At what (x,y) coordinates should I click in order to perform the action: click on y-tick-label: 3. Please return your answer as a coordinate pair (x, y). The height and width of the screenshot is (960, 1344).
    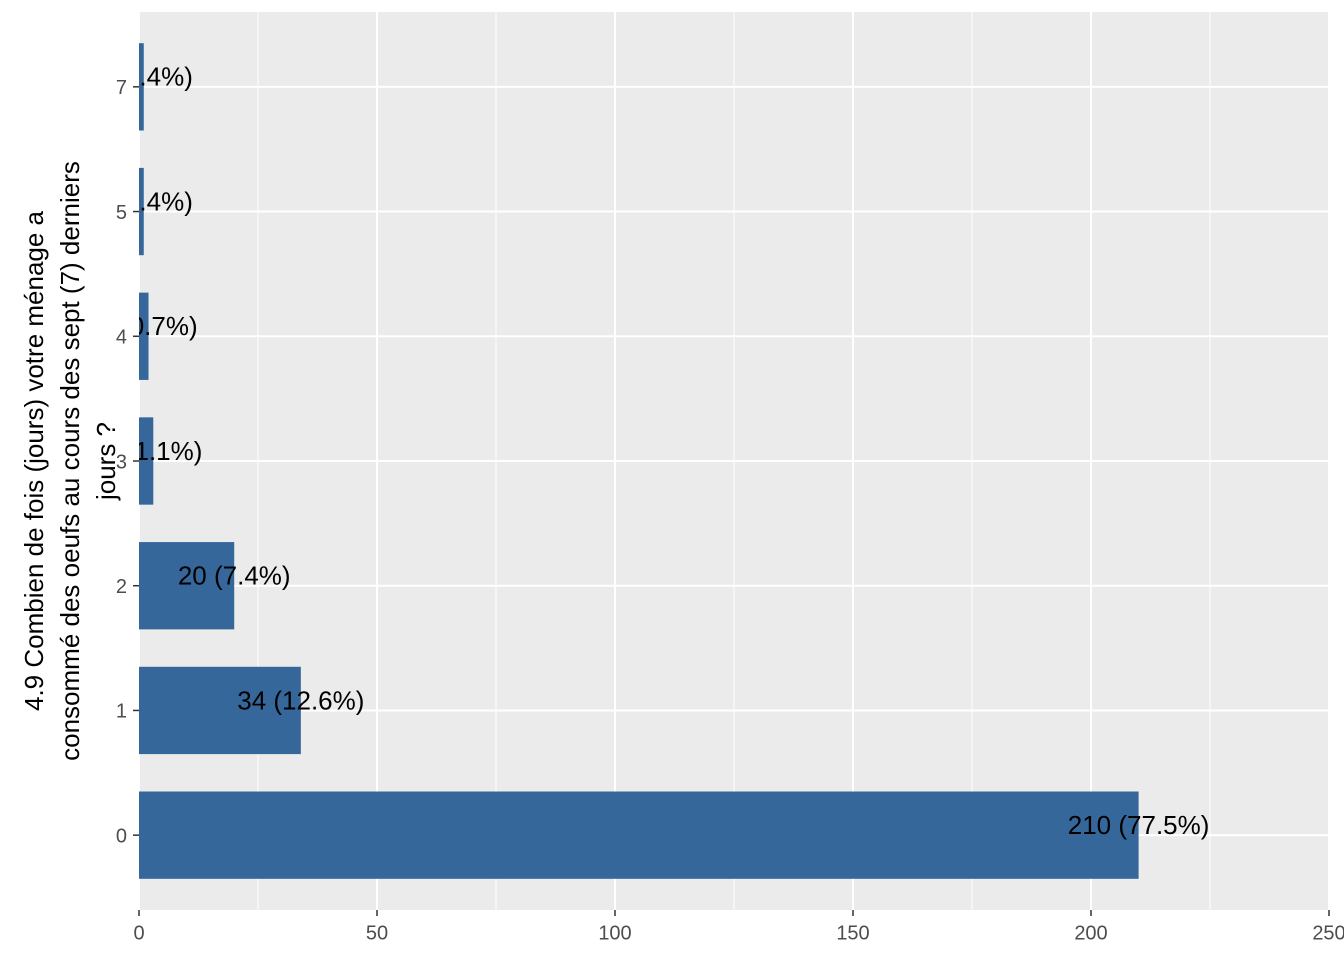
    Looking at the image, I should click on (121, 462).